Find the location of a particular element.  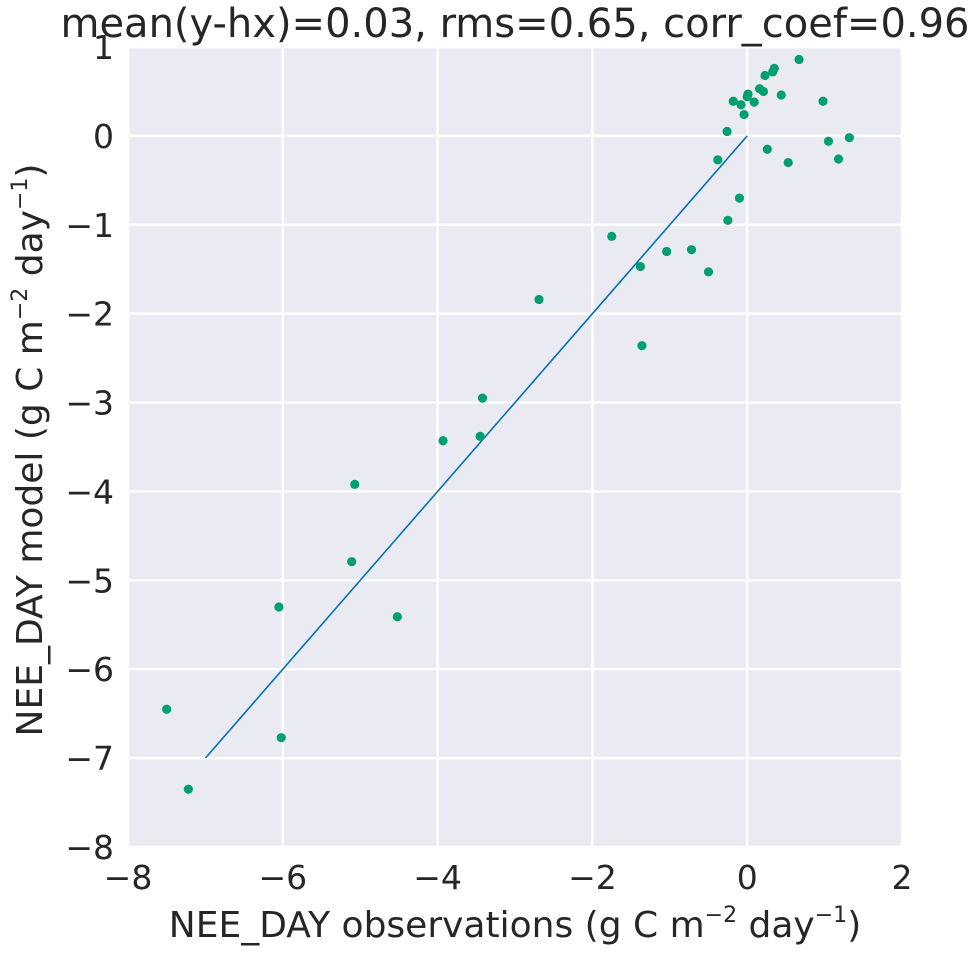

y-axis-label: NEE_DAY model (g C m−2 day−1) is located at coordinates (29, 450).